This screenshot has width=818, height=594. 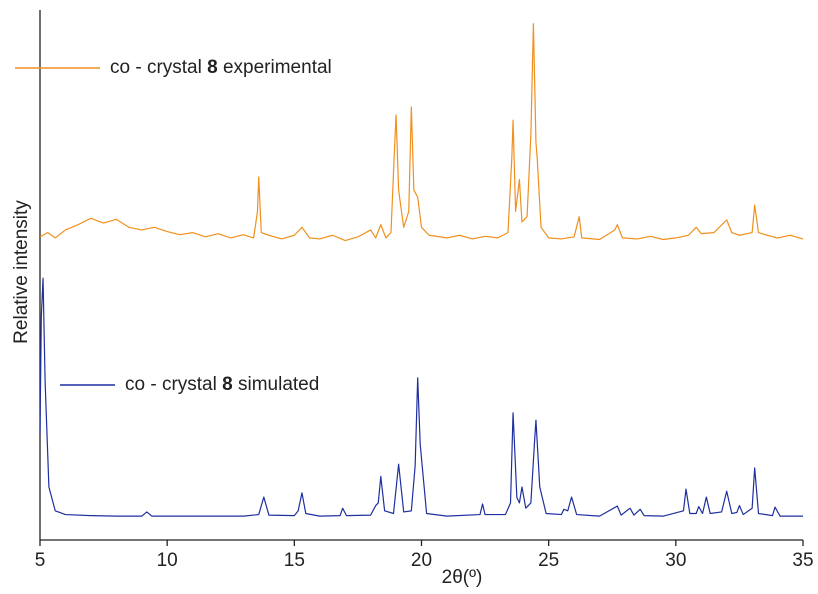 What do you see at coordinates (222, 384) in the screenshot?
I see `legend-label: co - crystal 8 simulated` at bounding box center [222, 384].